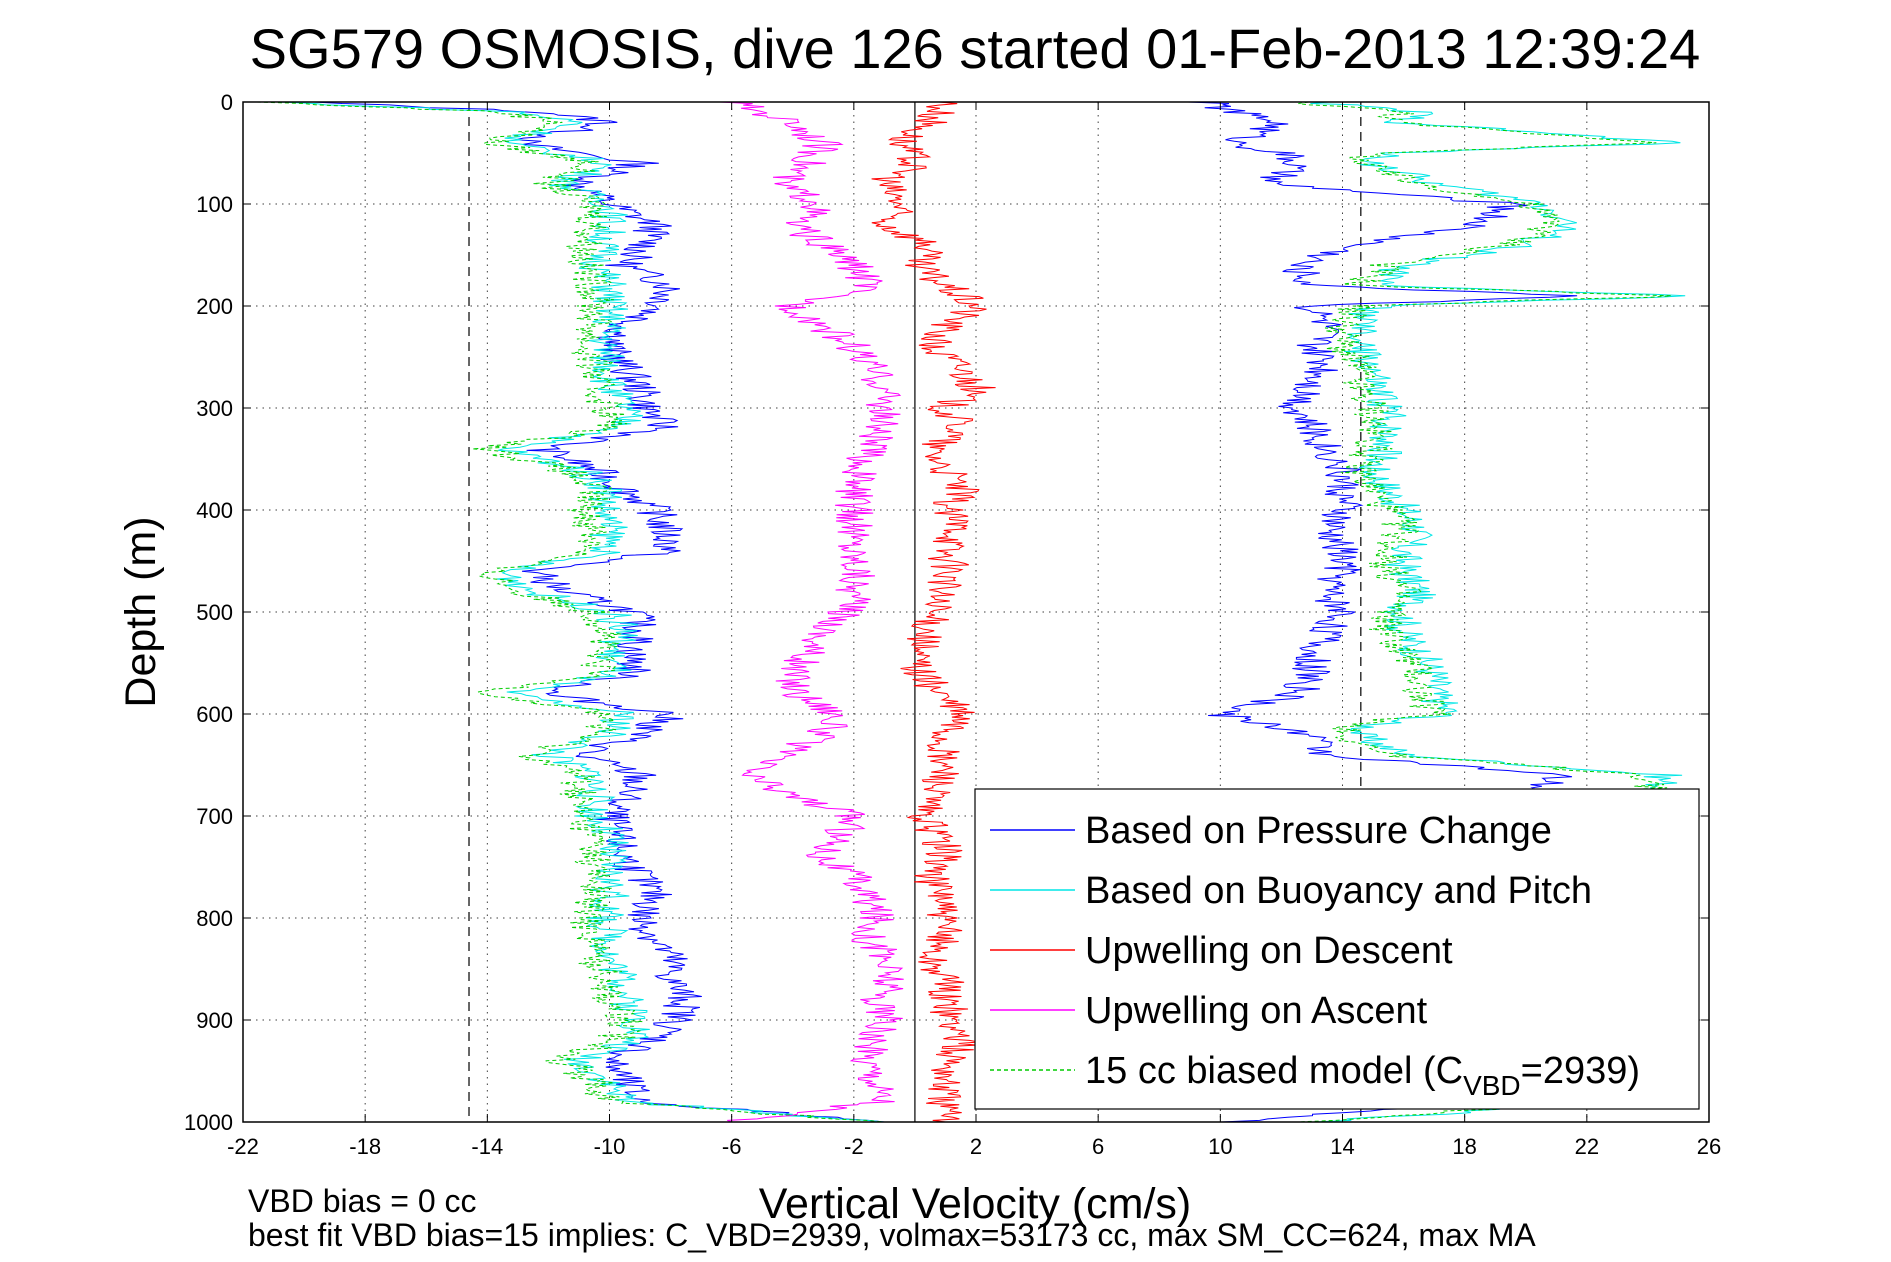 The width and height of the screenshot is (1891, 1262). I want to click on legend-label: Upwelling on Descent, so click(1269, 951).